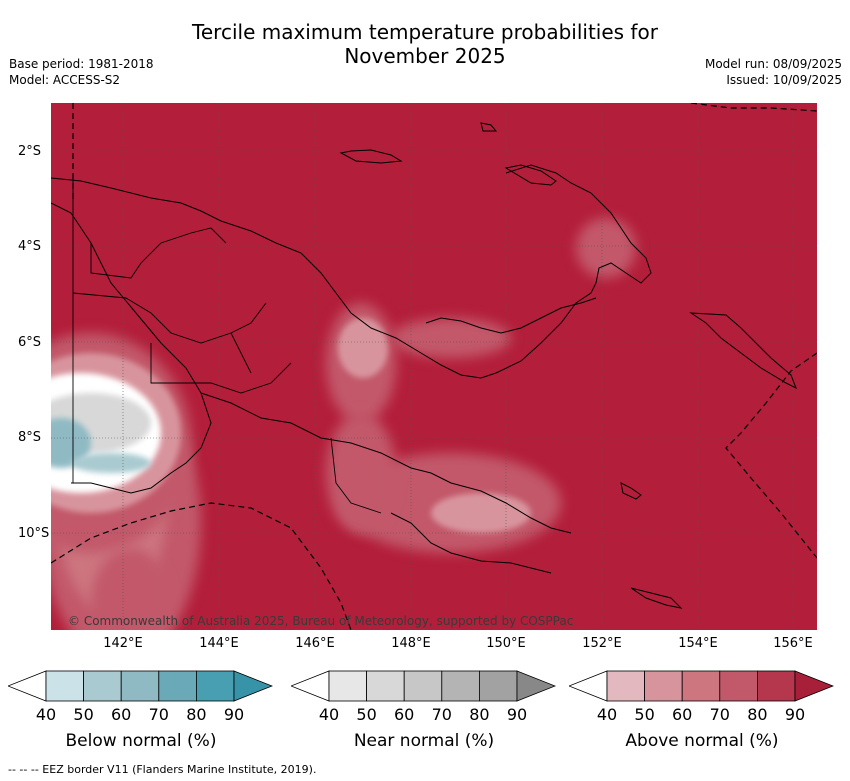 The width and height of the screenshot is (850, 781). I want to click on lon-label: 146°E, so click(315, 643).